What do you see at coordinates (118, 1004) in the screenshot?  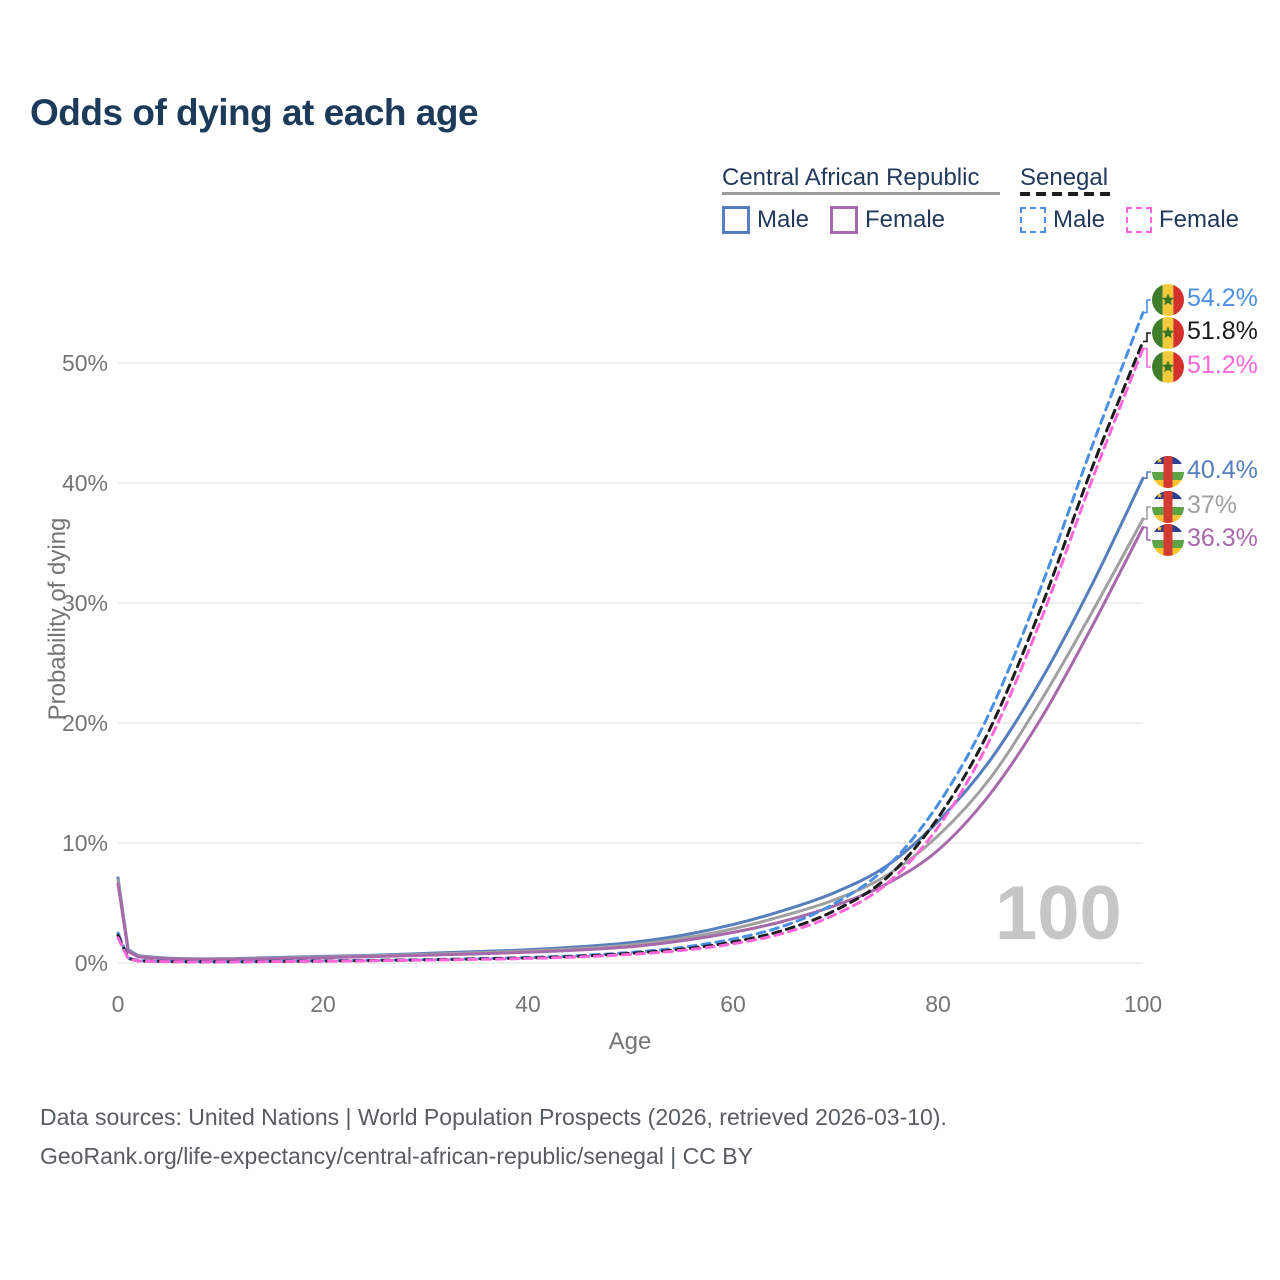 I see `x-tick-label: 0` at bounding box center [118, 1004].